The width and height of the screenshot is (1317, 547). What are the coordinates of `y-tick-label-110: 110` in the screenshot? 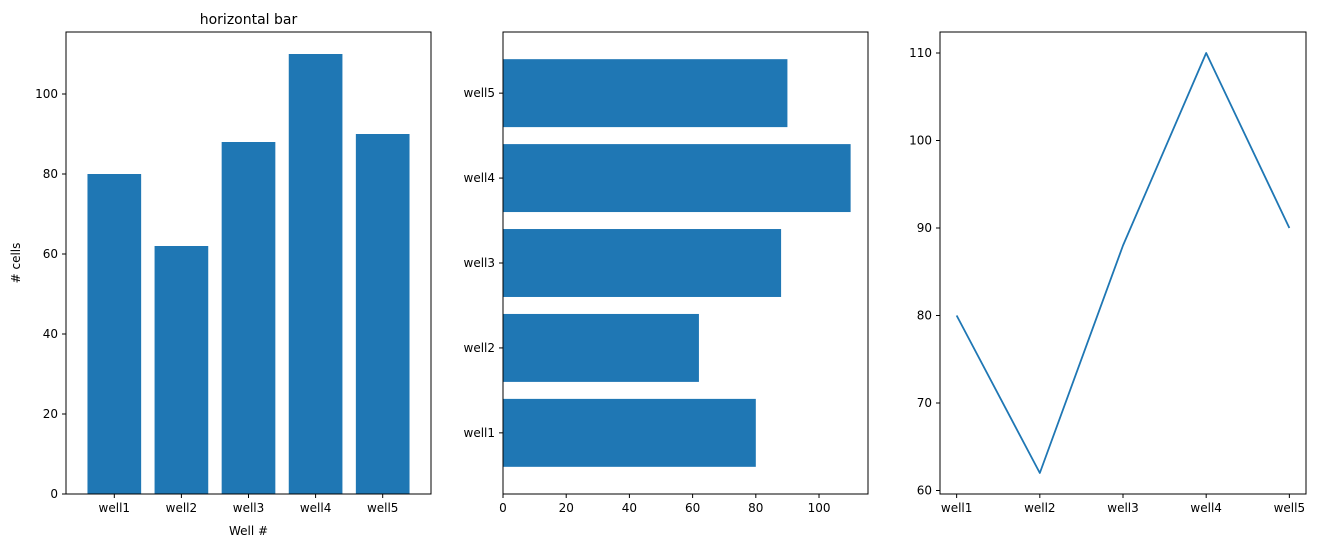 It's located at (920, 53).